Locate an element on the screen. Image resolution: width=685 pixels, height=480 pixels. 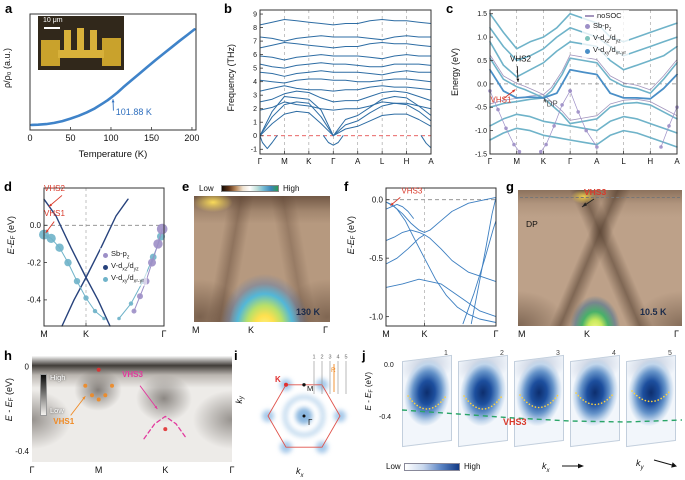
svg-text: 1.0 is located at coordinates (482, 38).